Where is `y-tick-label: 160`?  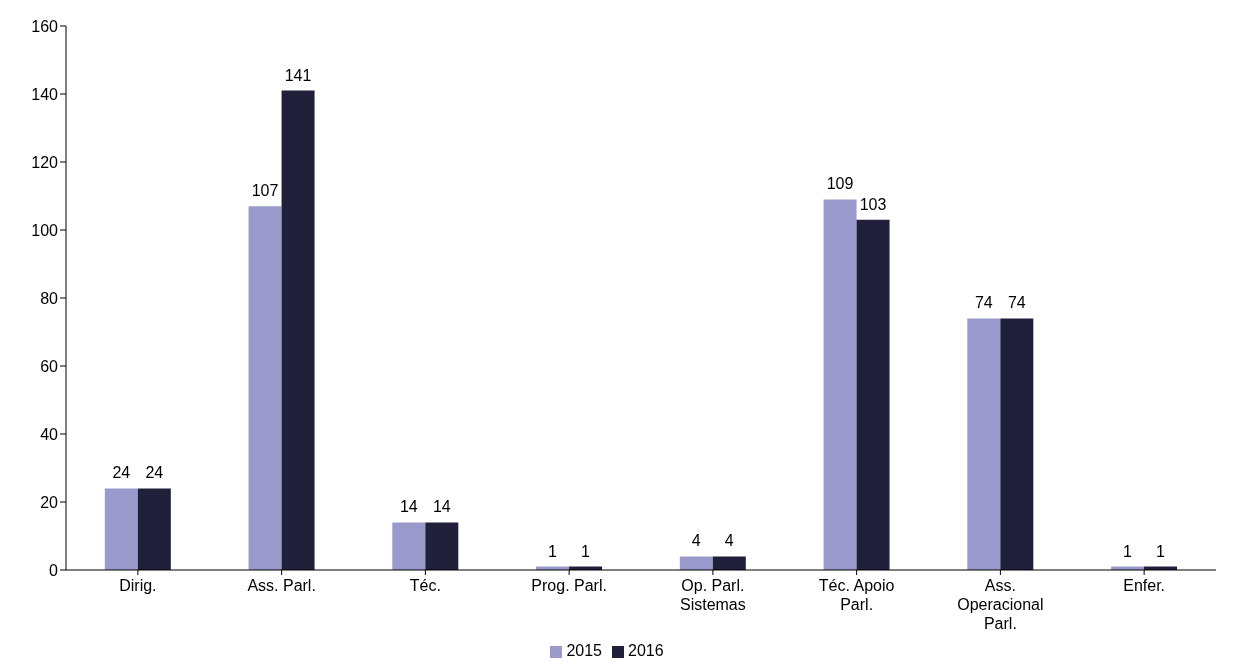
y-tick-label: 160 is located at coordinates (45, 26).